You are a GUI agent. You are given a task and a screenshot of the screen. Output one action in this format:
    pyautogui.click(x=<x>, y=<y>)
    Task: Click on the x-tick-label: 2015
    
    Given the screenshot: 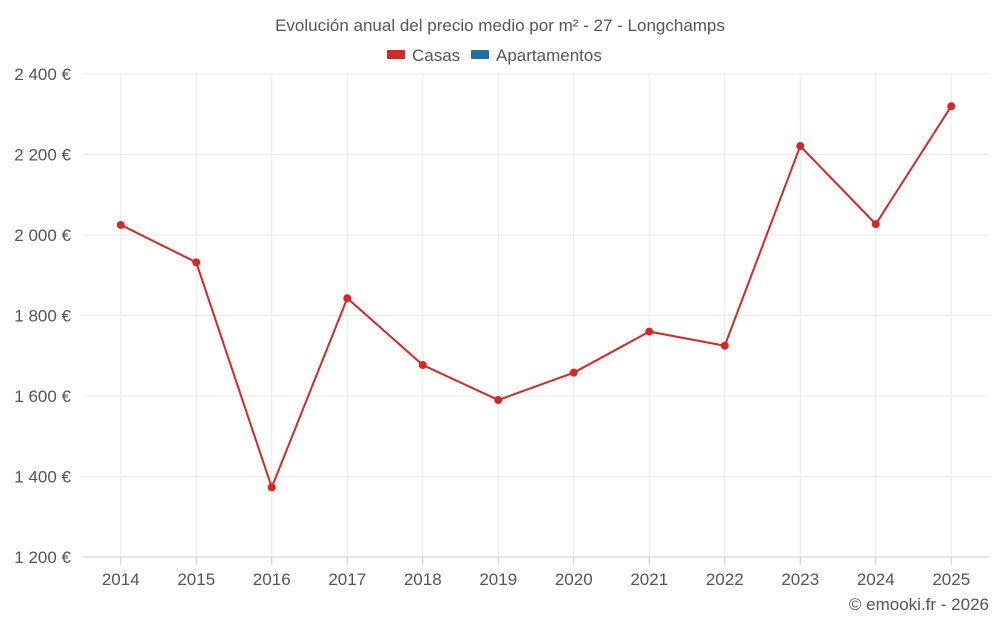 What is the action you would take?
    pyautogui.click(x=196, y=579)
    